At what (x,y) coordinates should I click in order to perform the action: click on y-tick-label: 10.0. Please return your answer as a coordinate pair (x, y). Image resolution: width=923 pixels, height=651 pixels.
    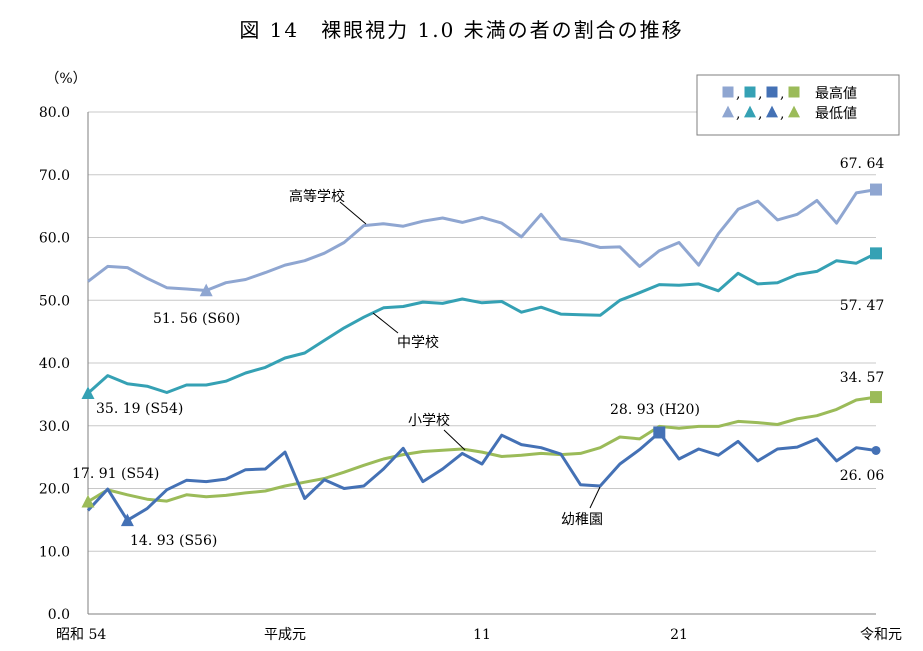
    Looking at the image, I should click on (54, 552).